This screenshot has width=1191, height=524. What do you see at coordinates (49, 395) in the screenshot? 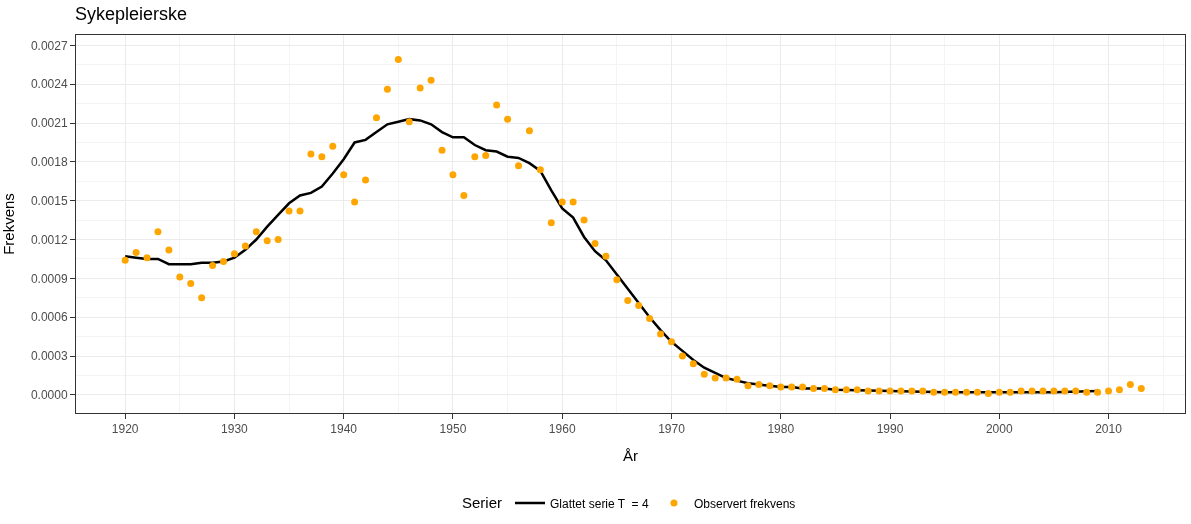
I see `y-tick-label: 0.0000` at bounding box center [49, 395].